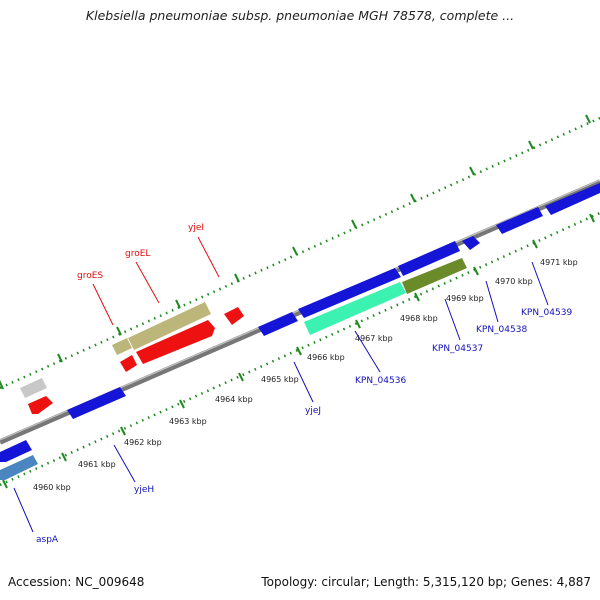 The image size is (600, 600). I want to click on gene-label-KPN_04539: KPN_04539, so click(546, 313).